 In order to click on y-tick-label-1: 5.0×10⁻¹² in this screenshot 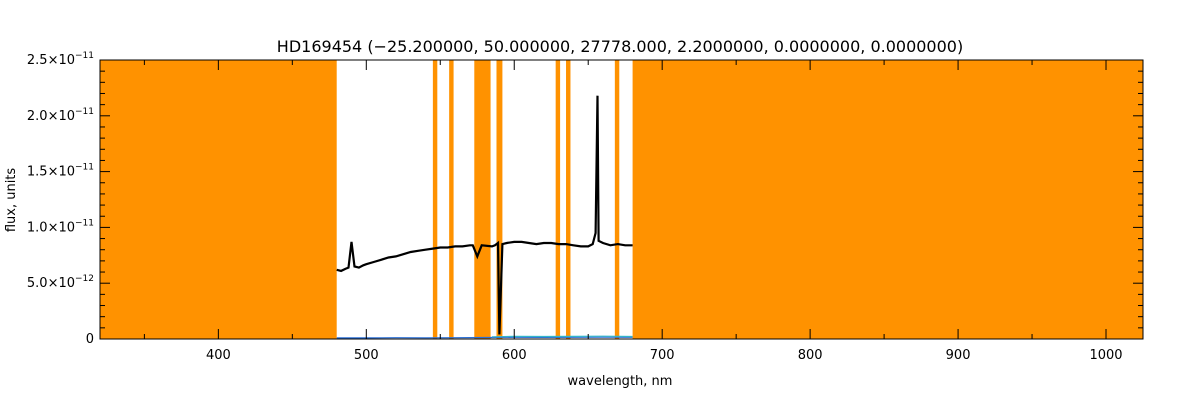, I will do `click(60, 282)`.